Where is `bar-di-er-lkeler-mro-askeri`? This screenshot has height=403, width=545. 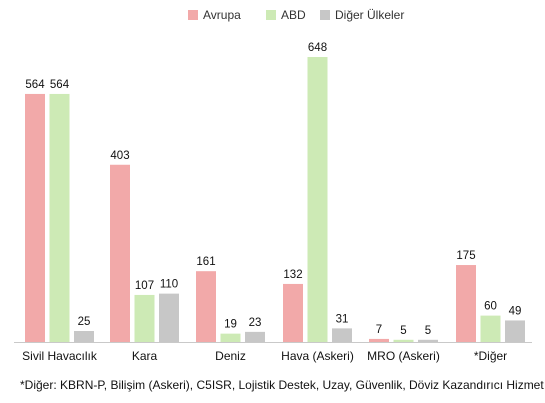 bar-di-er-lkeler-mro-askeri is located at coordinates (428, 340).